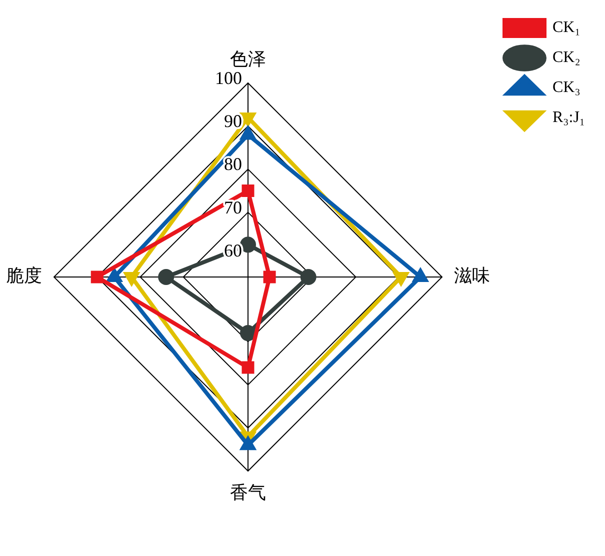  I want to click on legend-label: CK₂, so click(566, 57).